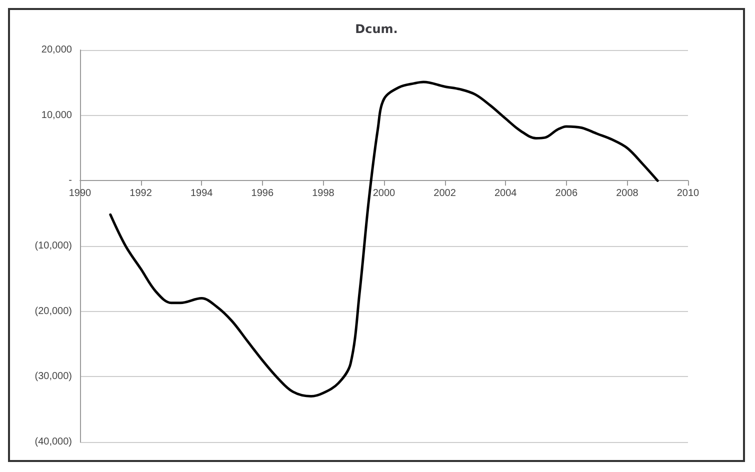  What do you see at coordinates (202, 194) in the screenshot?
I see `x-tick-label: 1994` at bounding box center [202, 194].